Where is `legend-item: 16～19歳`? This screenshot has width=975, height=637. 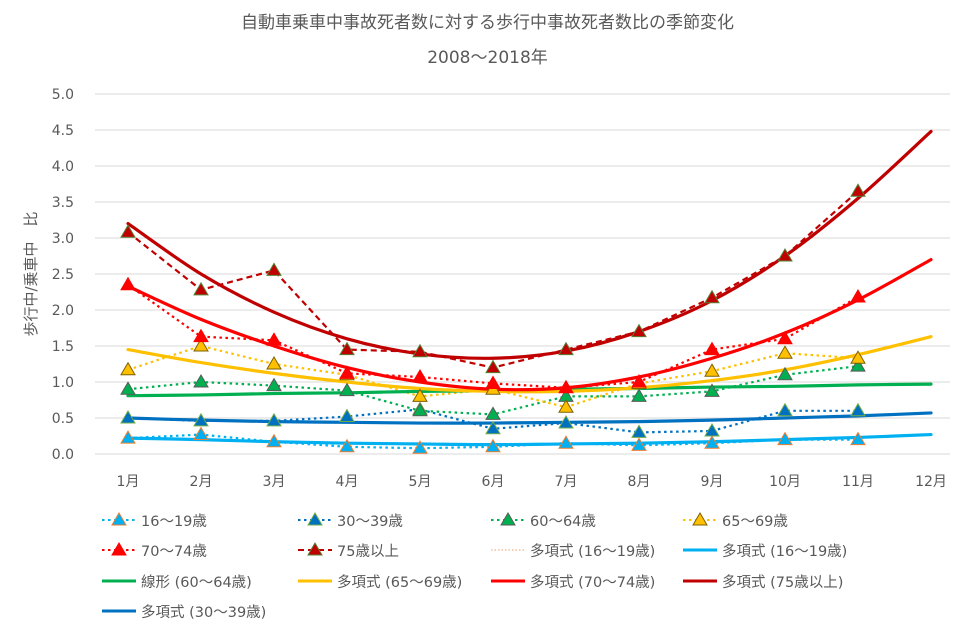 legend-item: 16～19歳 is located at coordinates (153, 520).